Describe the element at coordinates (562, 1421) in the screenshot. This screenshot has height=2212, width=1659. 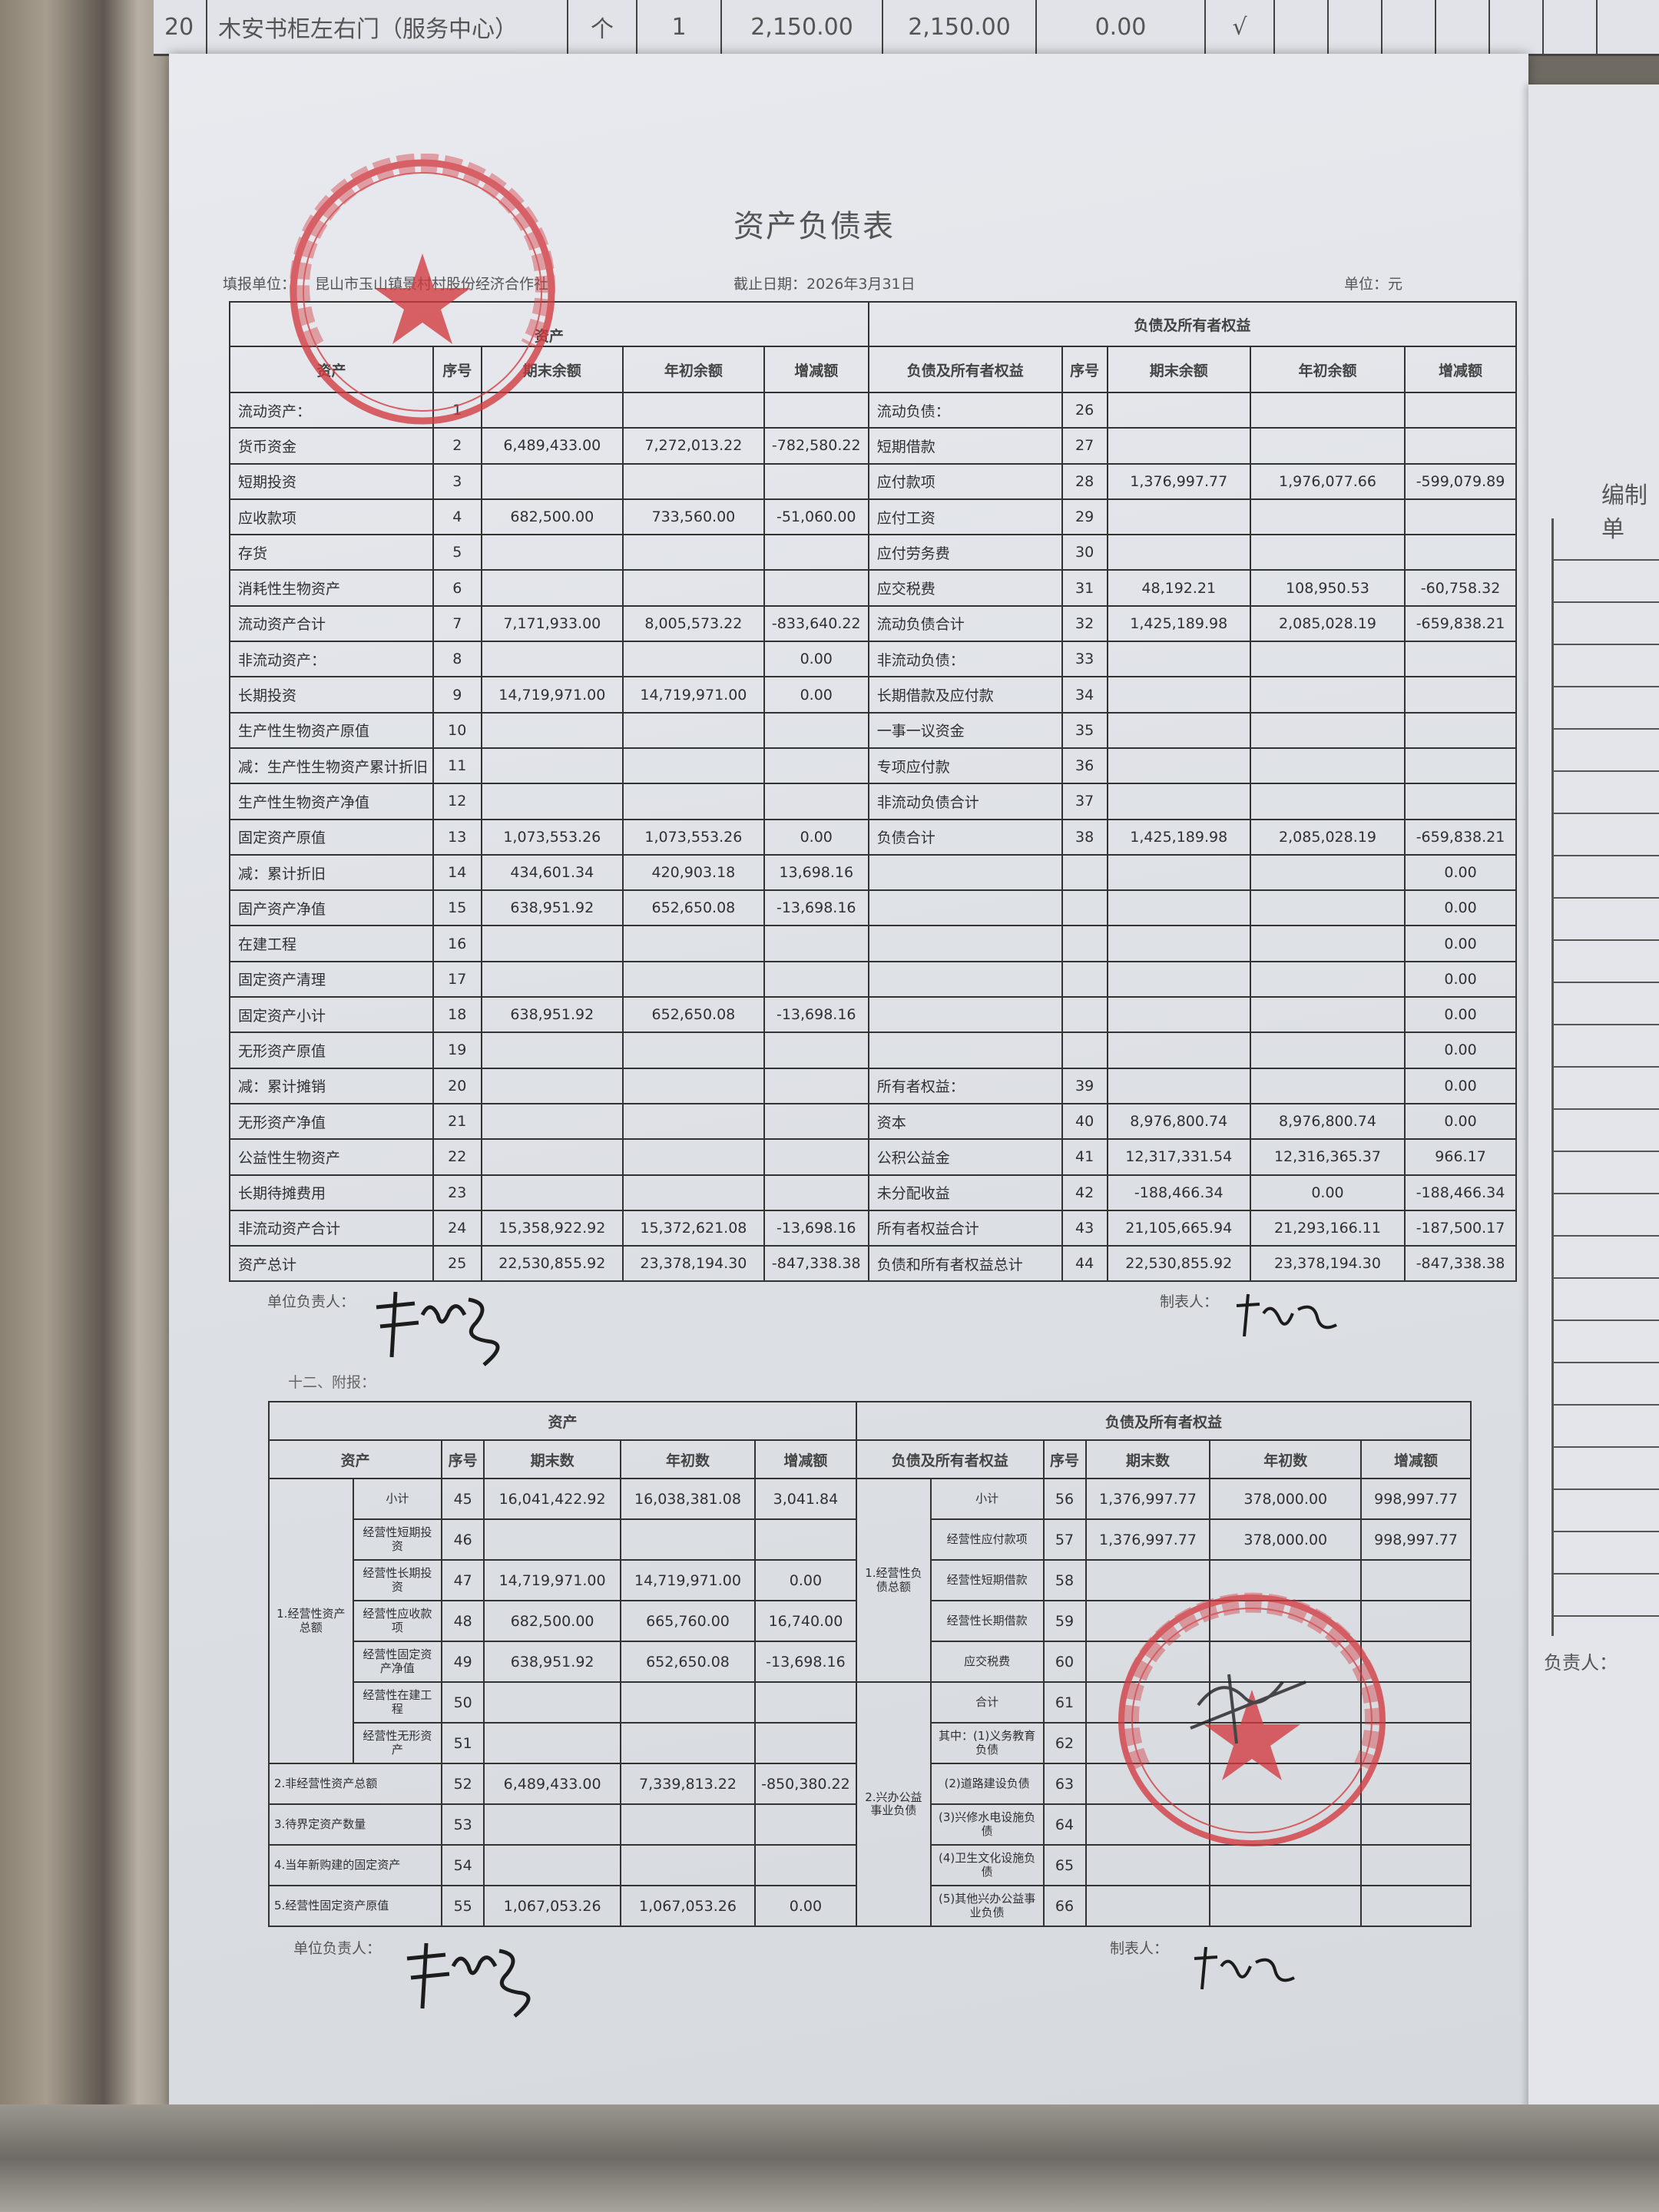
I see `appendix-assets-header: 资产` at that location.